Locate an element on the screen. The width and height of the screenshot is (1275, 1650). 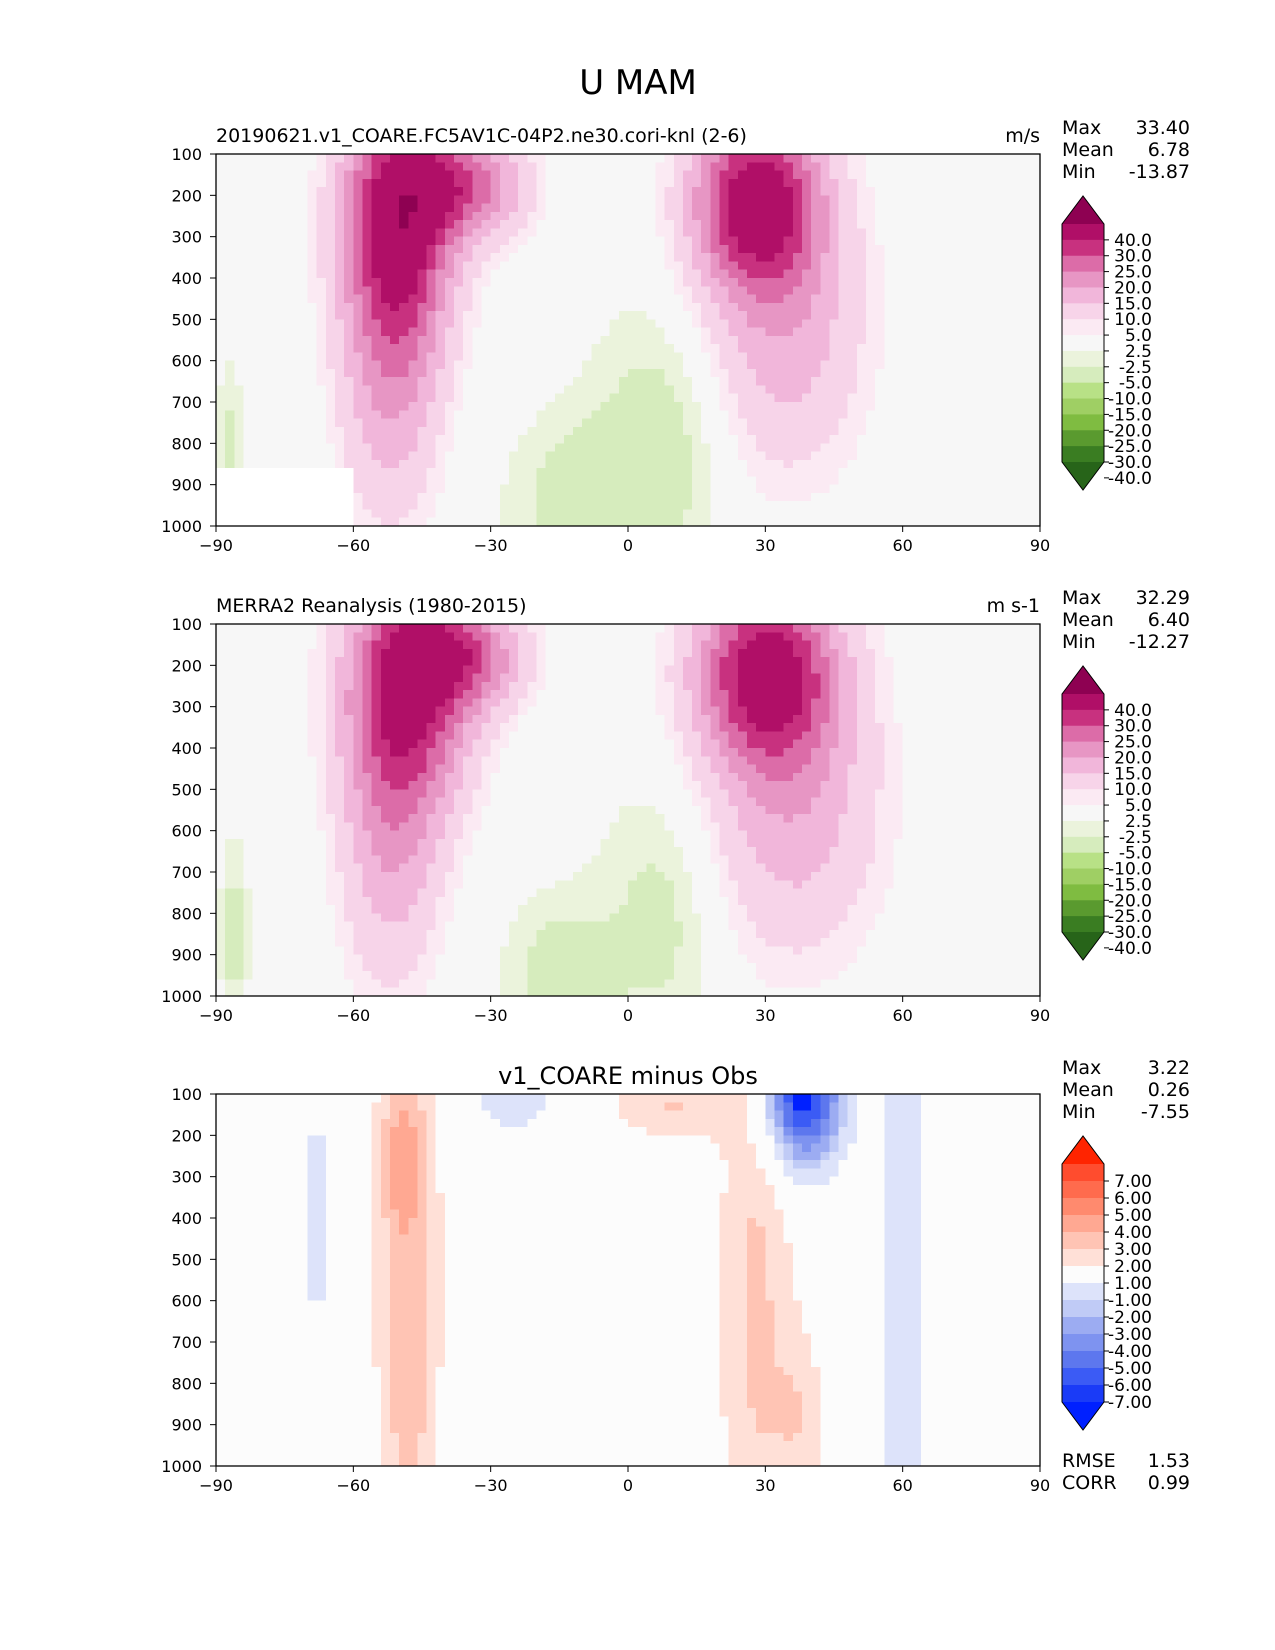
stat-value-max: 3.22 is located at coordinates (1169, 1068).